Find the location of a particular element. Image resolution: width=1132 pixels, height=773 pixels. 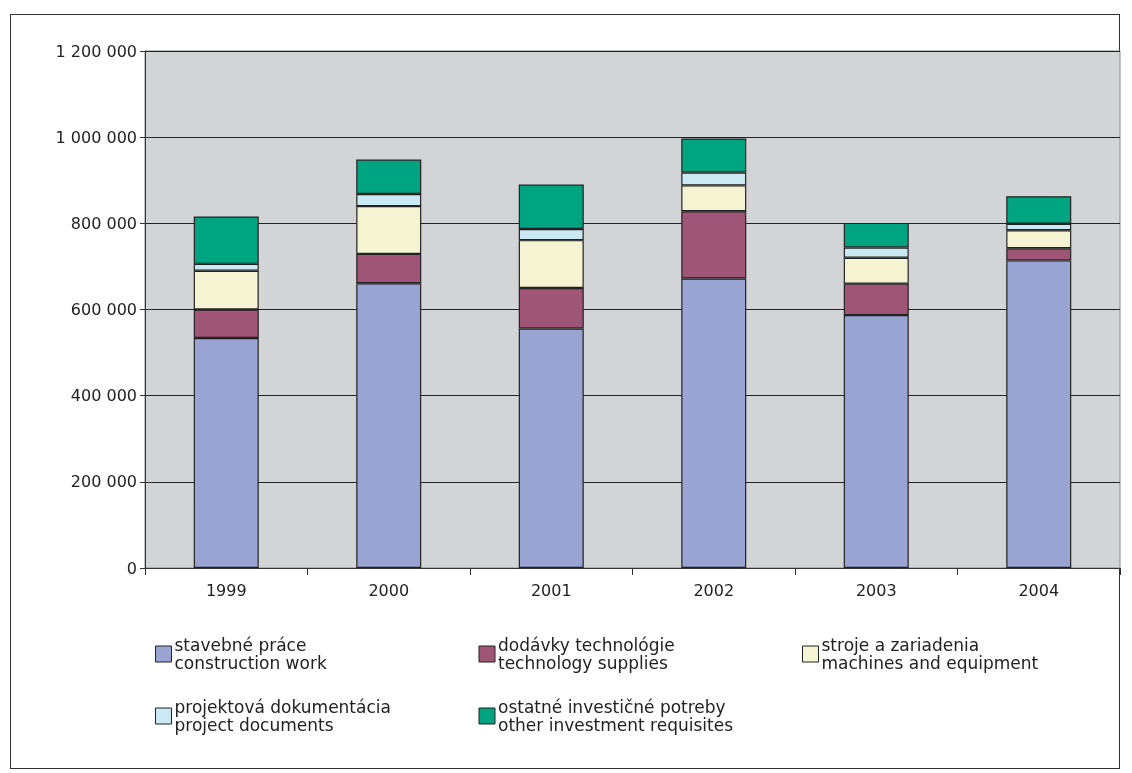

legend-label: stavebné práce construction work is located at coordinates (250, 654).